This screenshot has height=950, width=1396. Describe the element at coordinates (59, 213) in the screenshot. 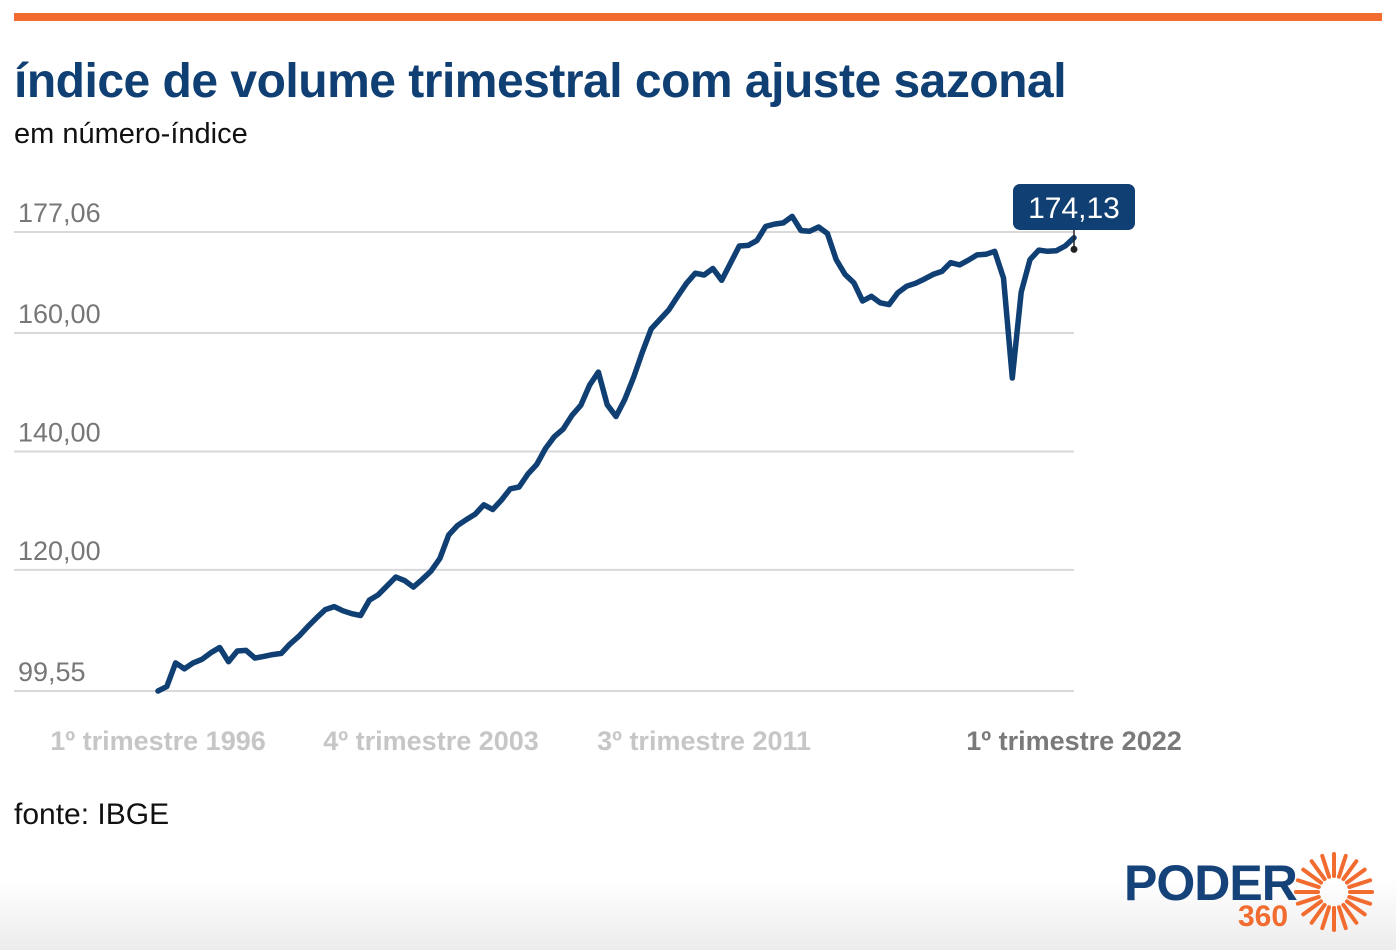

I see `y-tick-label-0: 177,06` at that location.